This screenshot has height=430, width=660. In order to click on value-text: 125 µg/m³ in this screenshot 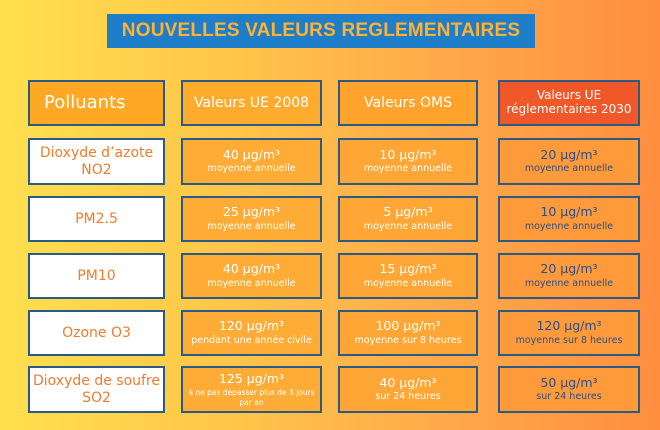, I will do `click(251, 378)`.